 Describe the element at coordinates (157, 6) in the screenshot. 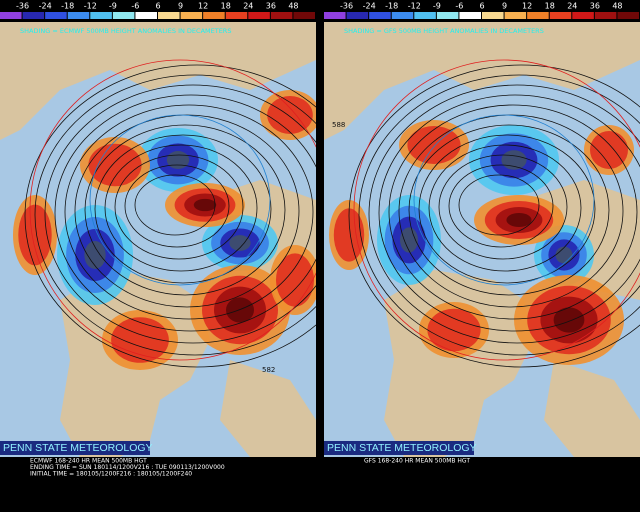

I see `colorbar-label: 6` at that location.